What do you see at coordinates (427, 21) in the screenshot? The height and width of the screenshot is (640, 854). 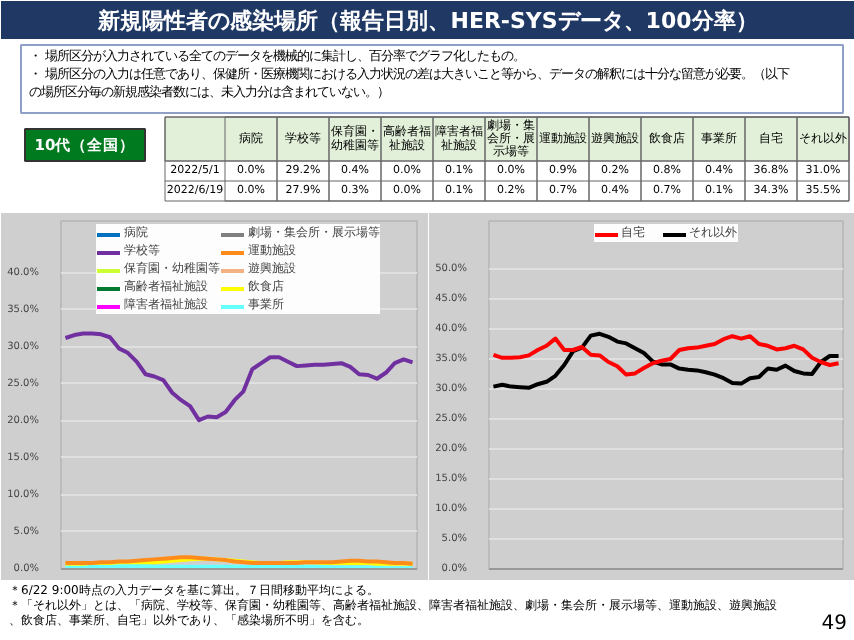 I see `text: 新規陽性者の感染場所（報告日別、HER-SYSデータ、100分率）` at bounding box center [427, 21].